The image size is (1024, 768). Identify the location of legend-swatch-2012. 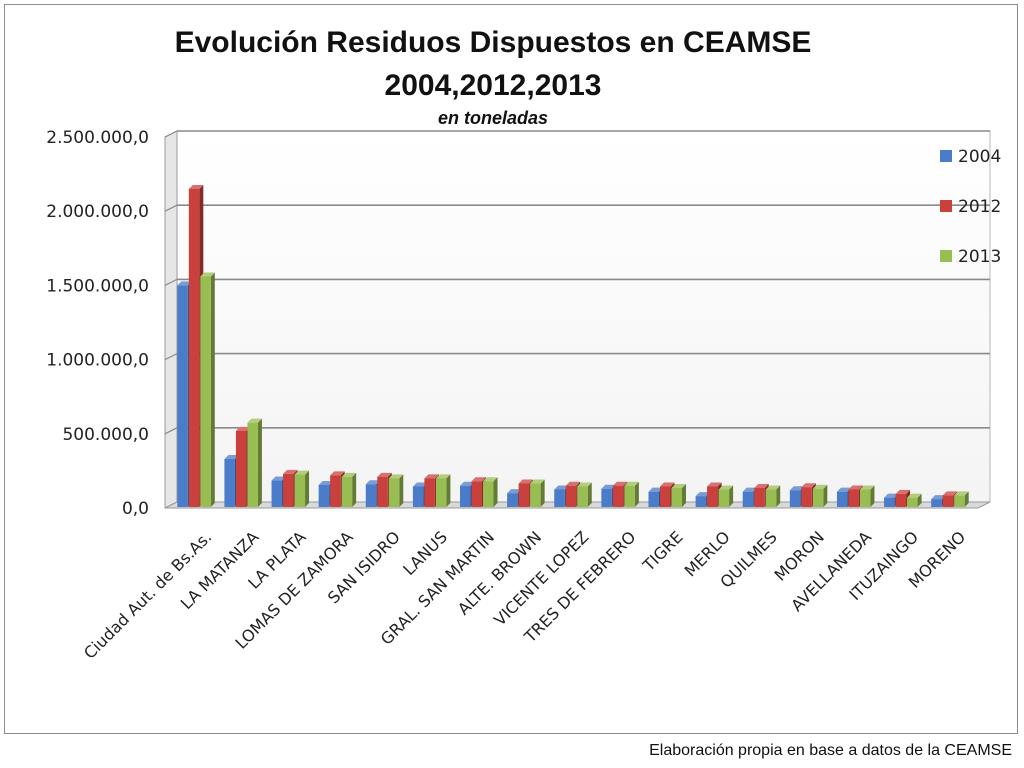
(946, 206).